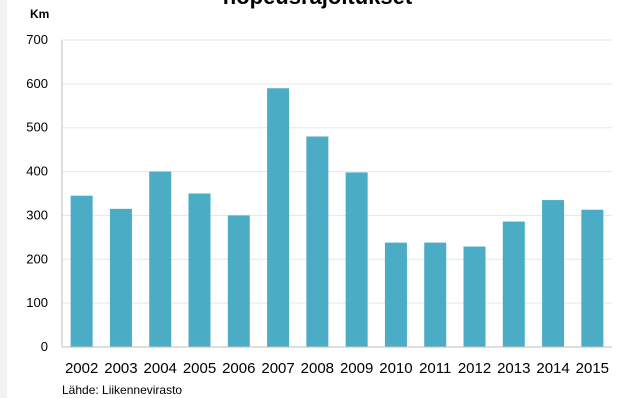 This screenshot has width=635, height=398. What do you see at coordinates (120, 368) in the screenshot?
I see `x-tick-label: 2003` at bounding box center [120, 368].